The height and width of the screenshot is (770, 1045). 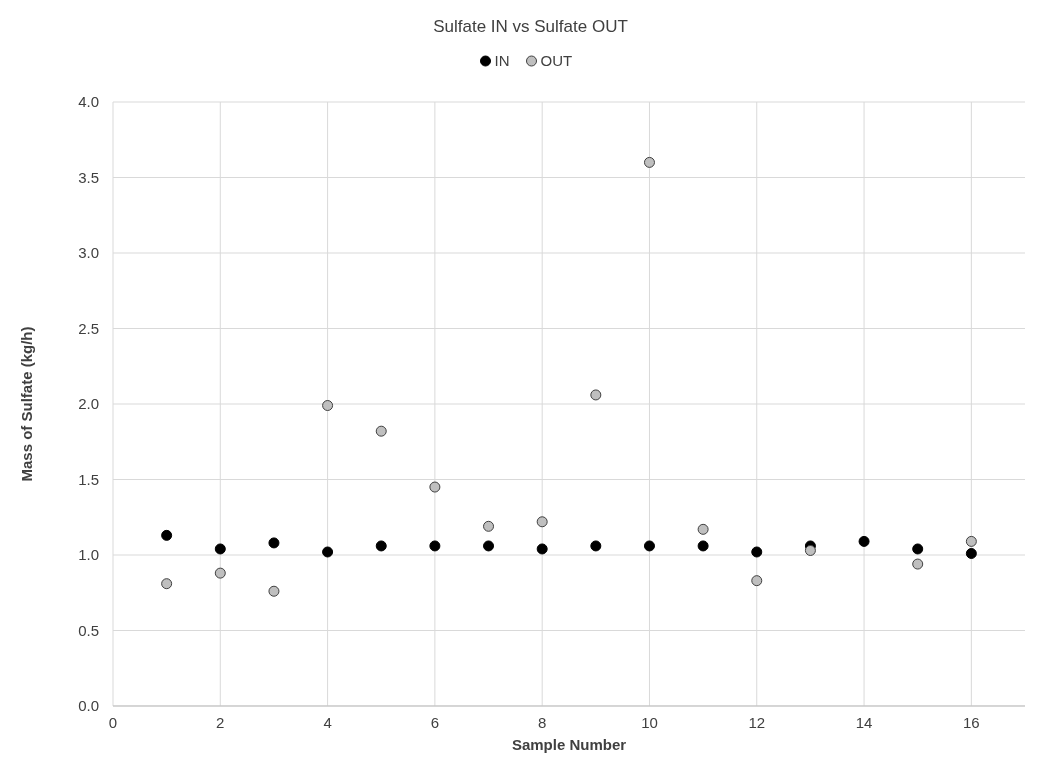 I want to click on y-tick-label: 0.0, so click(x=88, y=705).